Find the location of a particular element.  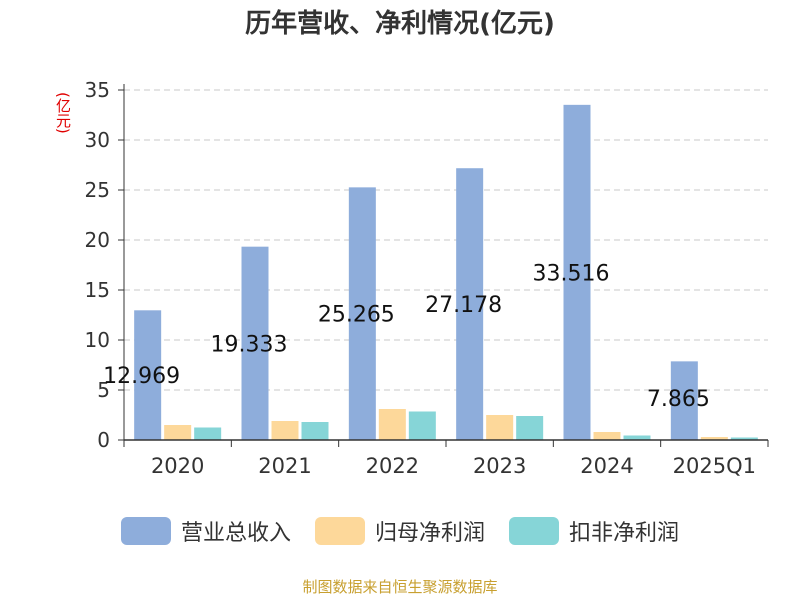

x-tick-label: 2025Q1 is located at coordinates (714, 466).